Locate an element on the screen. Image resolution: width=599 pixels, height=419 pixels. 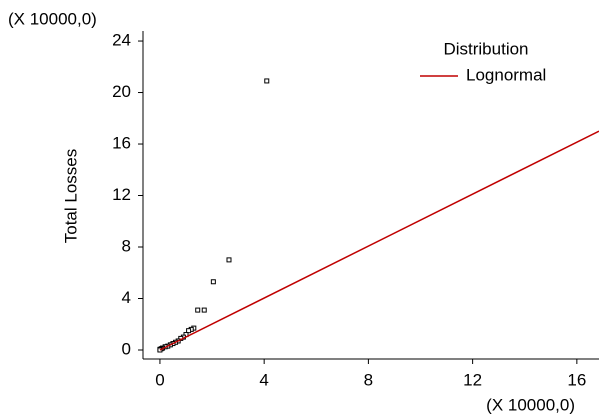
x-tick-label: 8 is located at coordinates (368, 379).